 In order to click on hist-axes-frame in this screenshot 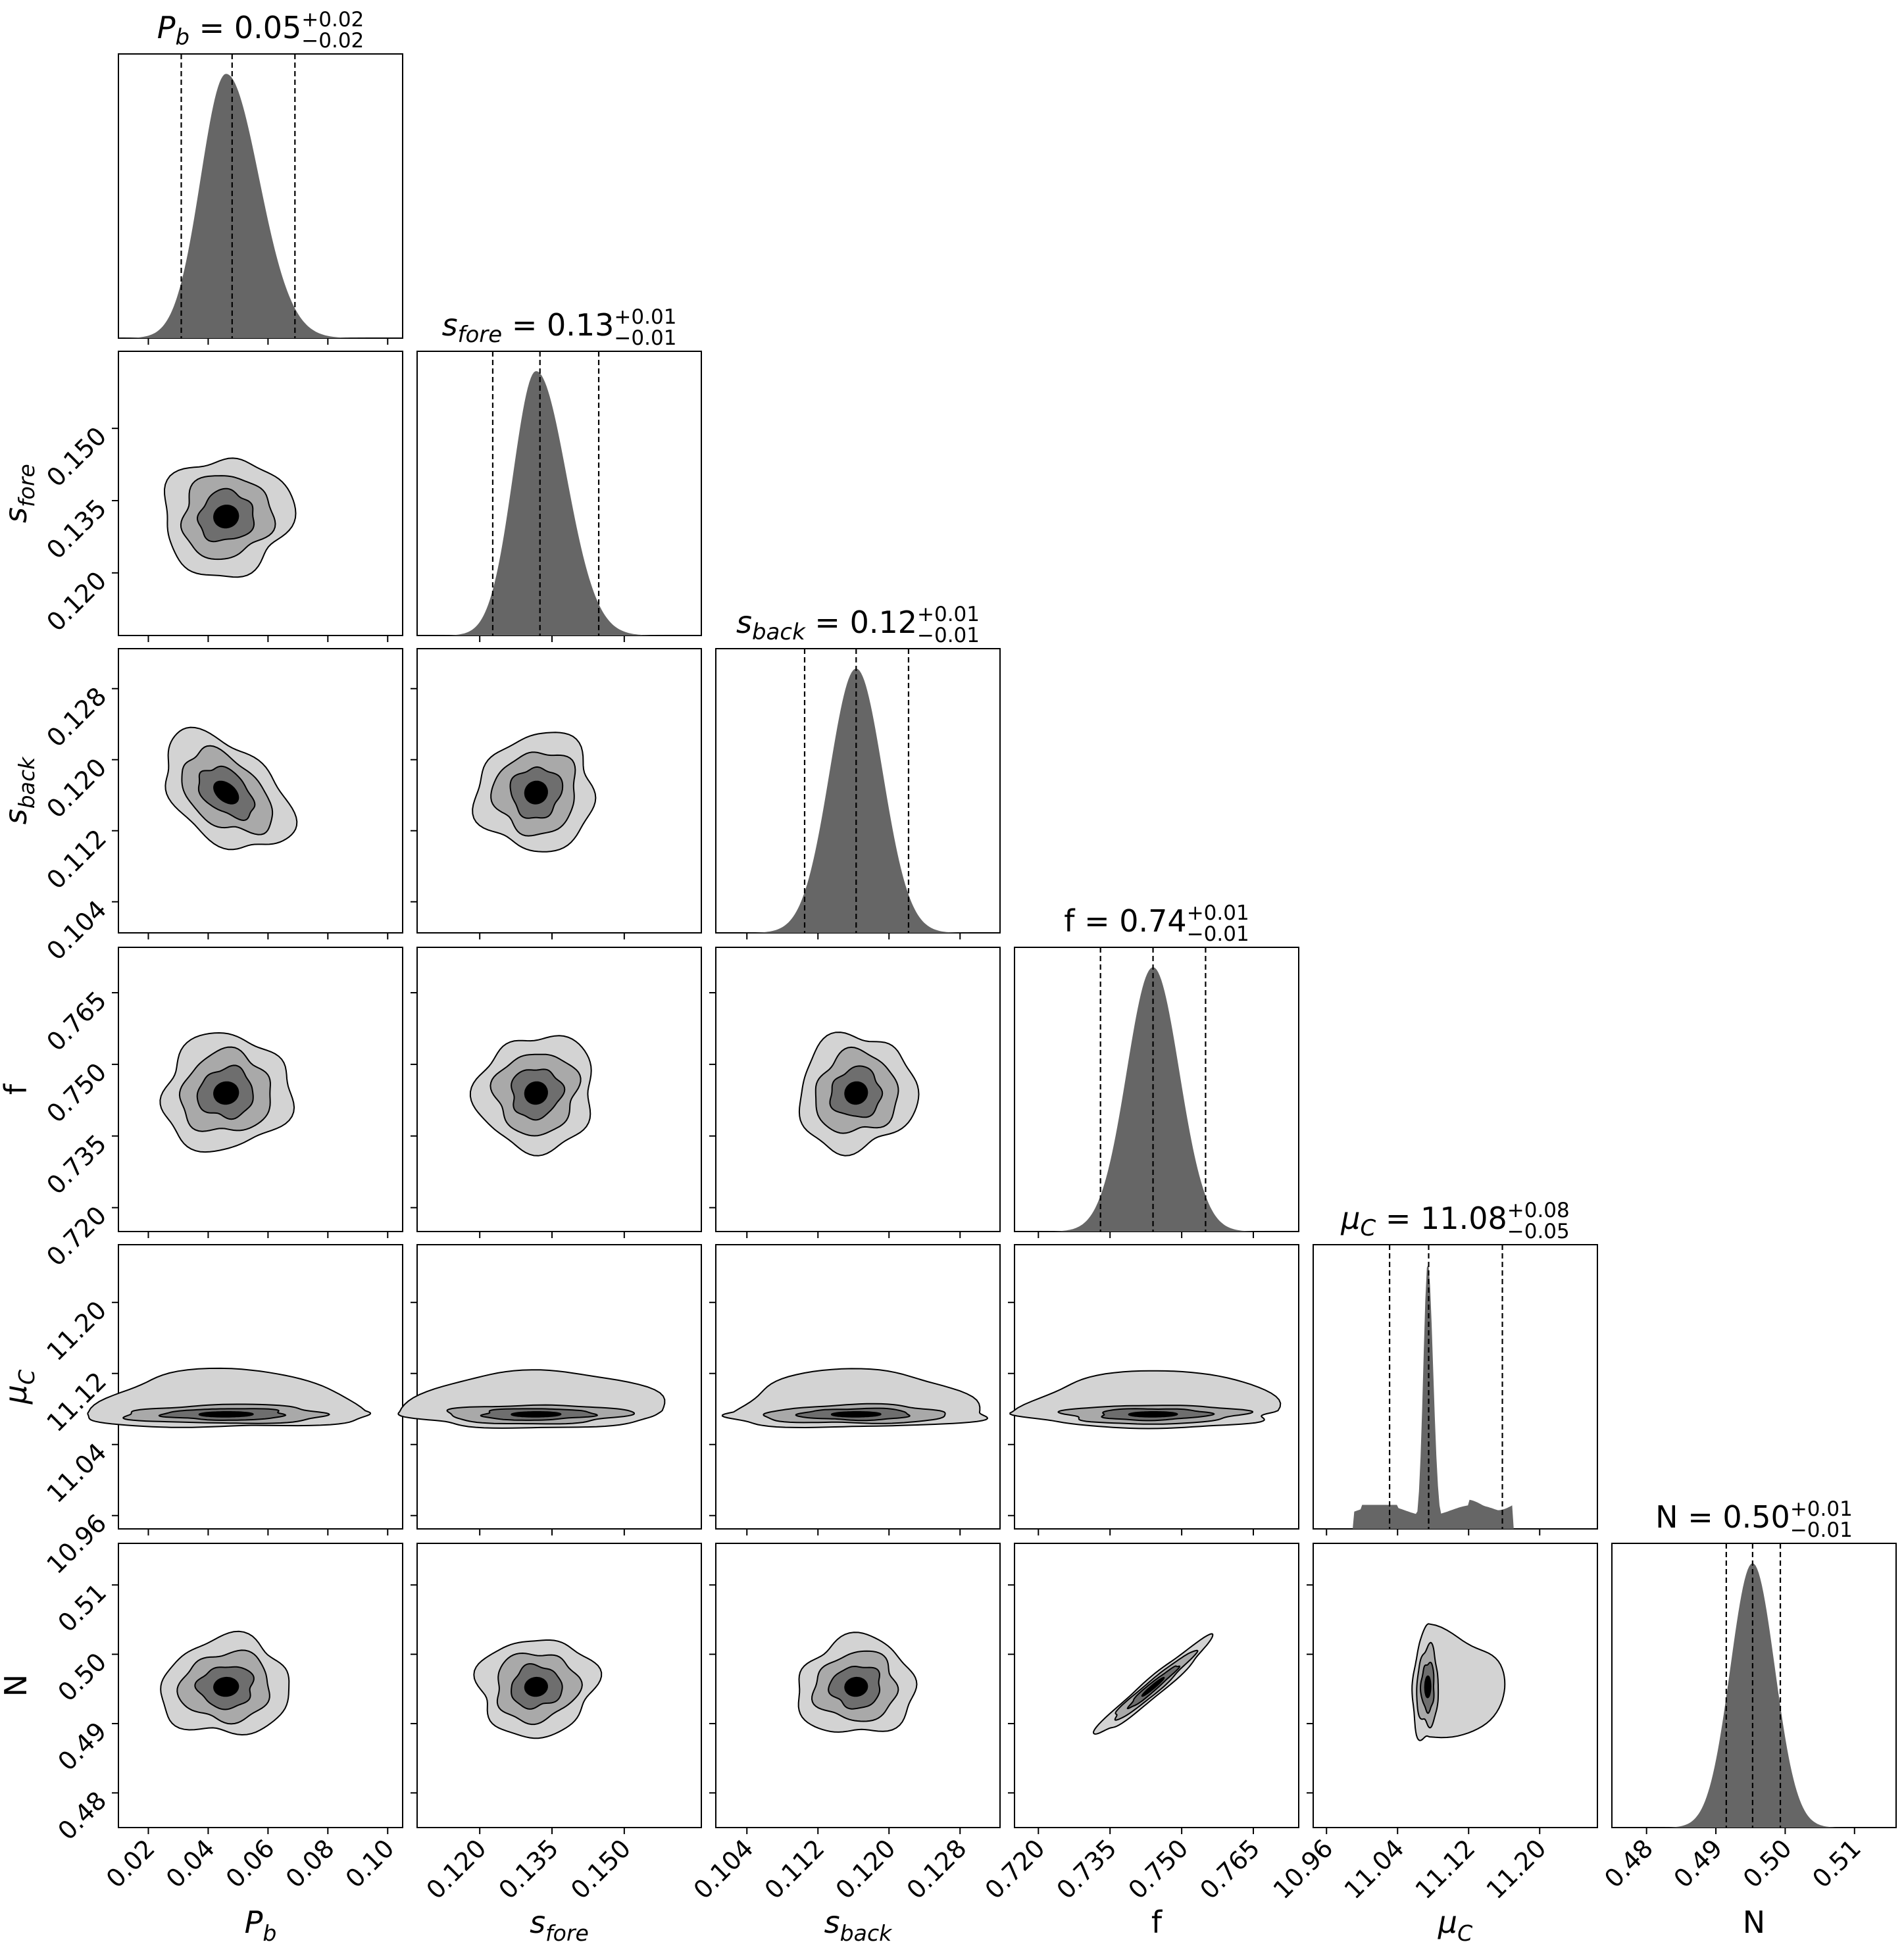, I will do `click(1455, 1387)`.